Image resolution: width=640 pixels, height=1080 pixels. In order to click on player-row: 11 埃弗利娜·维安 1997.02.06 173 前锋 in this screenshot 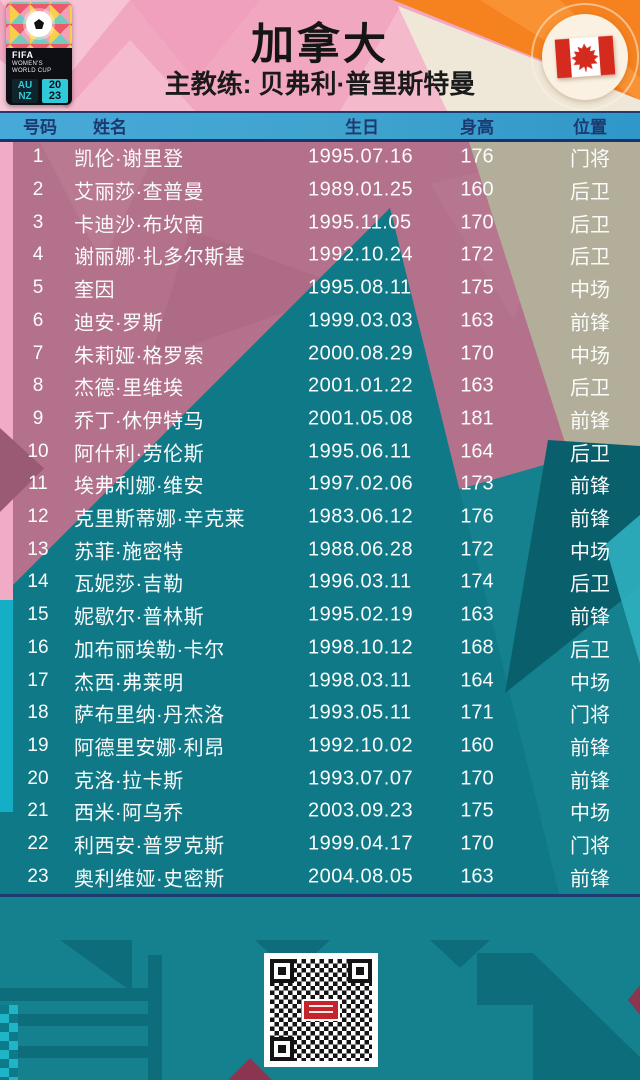, I will do `click(320, 485)`.